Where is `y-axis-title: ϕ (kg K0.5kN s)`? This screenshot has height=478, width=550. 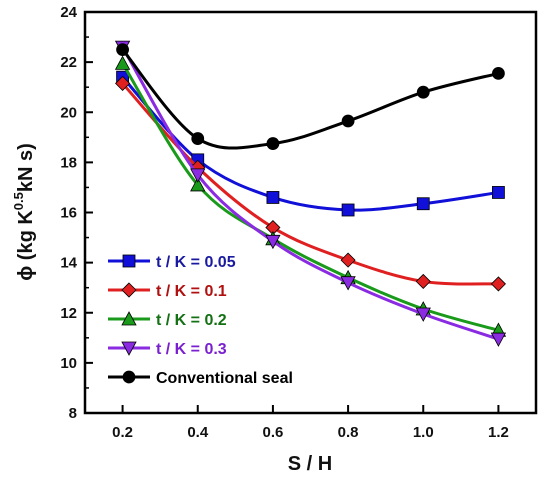 y-axis-title: ϕ (kg K0.5kN s) is located at coordinates (24, 212).